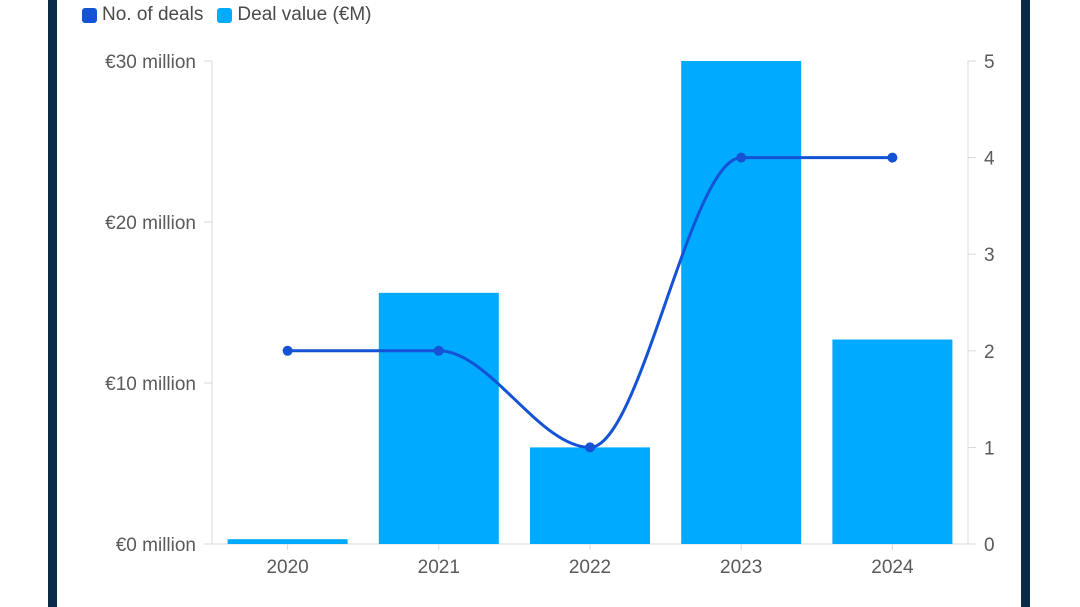 This screenshot has height=607, width=1080. What do you see at coordinates (989, 545) in the screenshot?
I see `y-right-tick-label: 0` at bounding box center [989, 545].